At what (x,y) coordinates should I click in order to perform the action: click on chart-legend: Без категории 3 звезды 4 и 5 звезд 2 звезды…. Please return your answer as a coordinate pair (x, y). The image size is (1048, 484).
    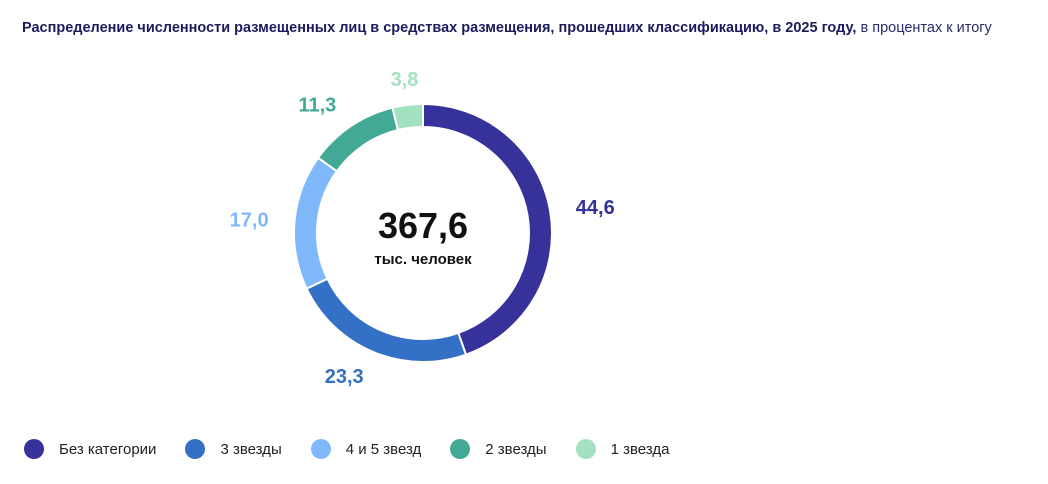
    Looking at the image, I should click on (361, 449).